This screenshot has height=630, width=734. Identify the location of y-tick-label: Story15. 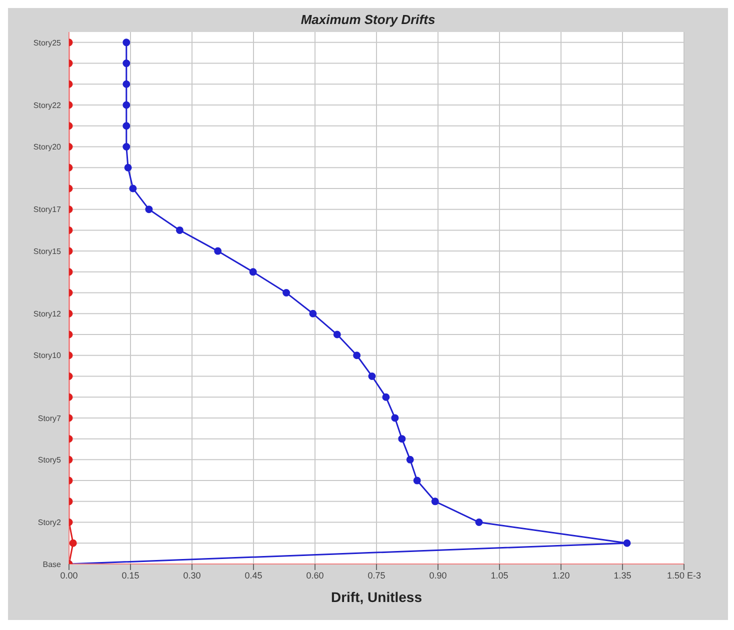
(47, 251).